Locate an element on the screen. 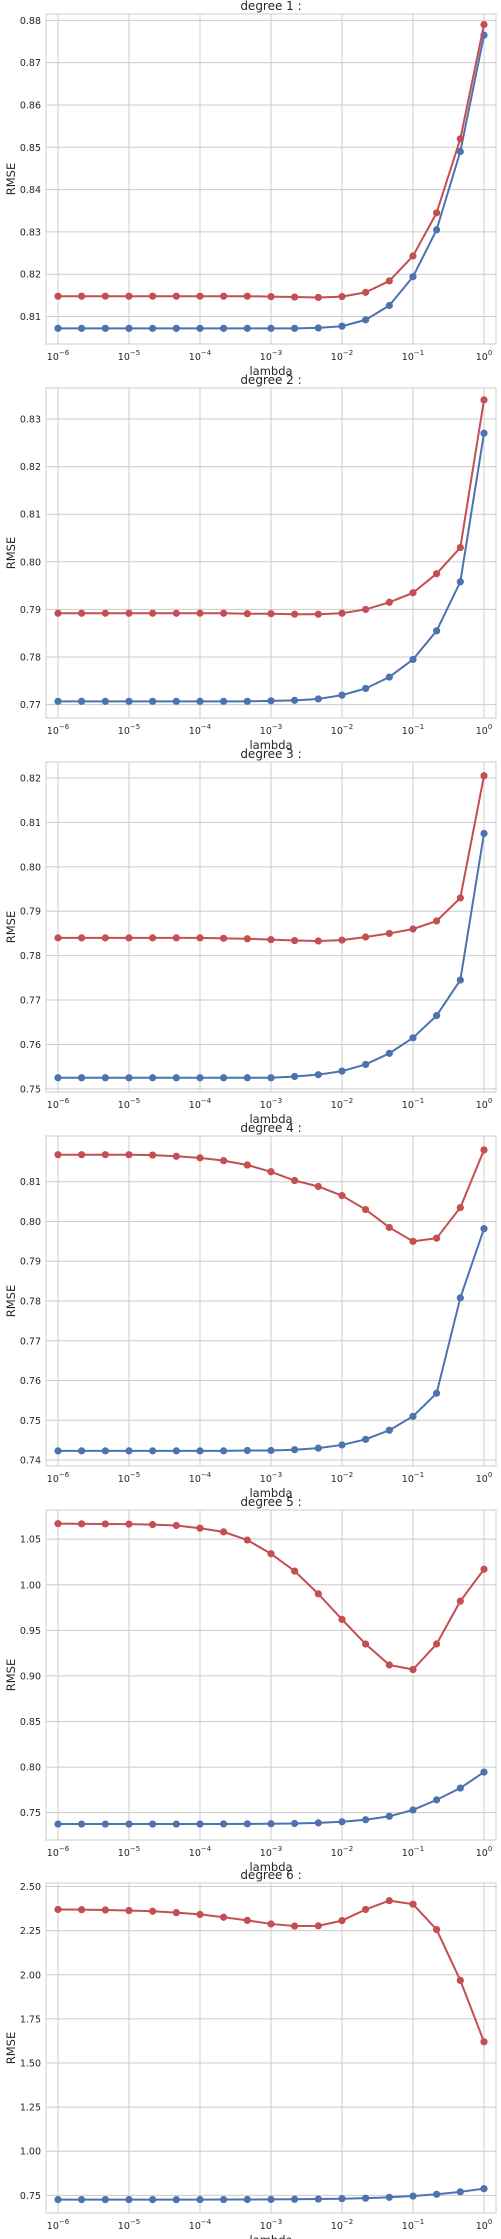  y-tick-label: 0.76 is located at coordinates (30, 1045).